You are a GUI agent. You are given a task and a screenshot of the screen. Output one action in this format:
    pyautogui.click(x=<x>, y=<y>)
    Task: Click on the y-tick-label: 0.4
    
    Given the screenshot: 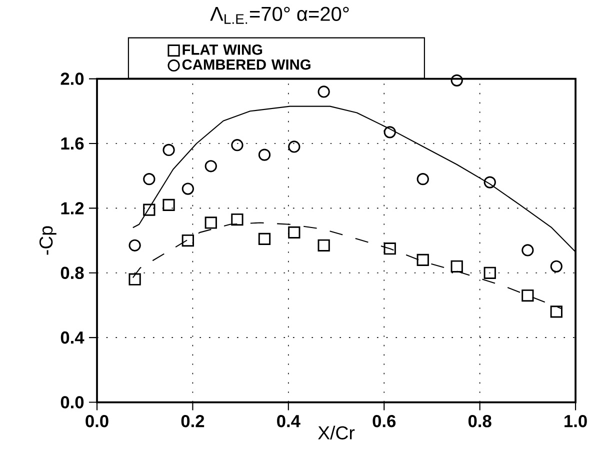 What is the action you would take?
    pyautogui.click(x=72, y=337)
    